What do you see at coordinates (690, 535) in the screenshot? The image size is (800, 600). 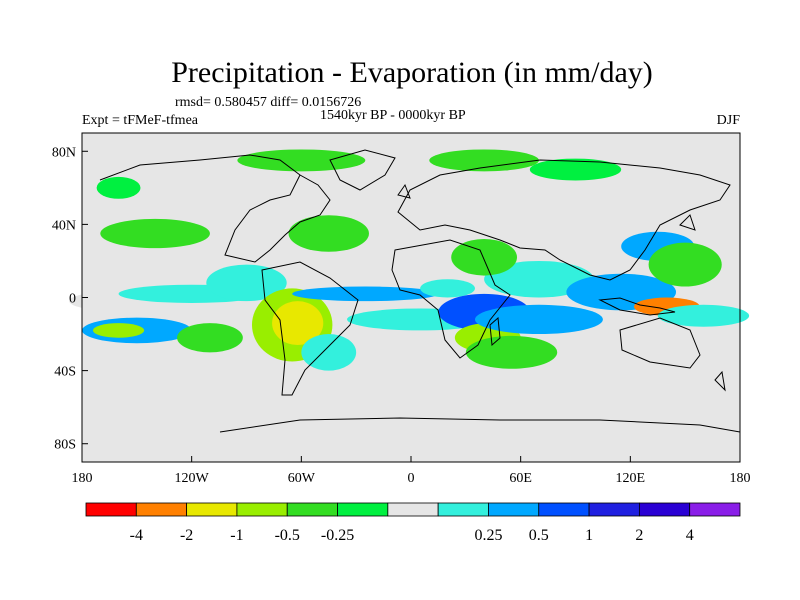 I see `legend-label: 4` at bounding box center [690, 535].